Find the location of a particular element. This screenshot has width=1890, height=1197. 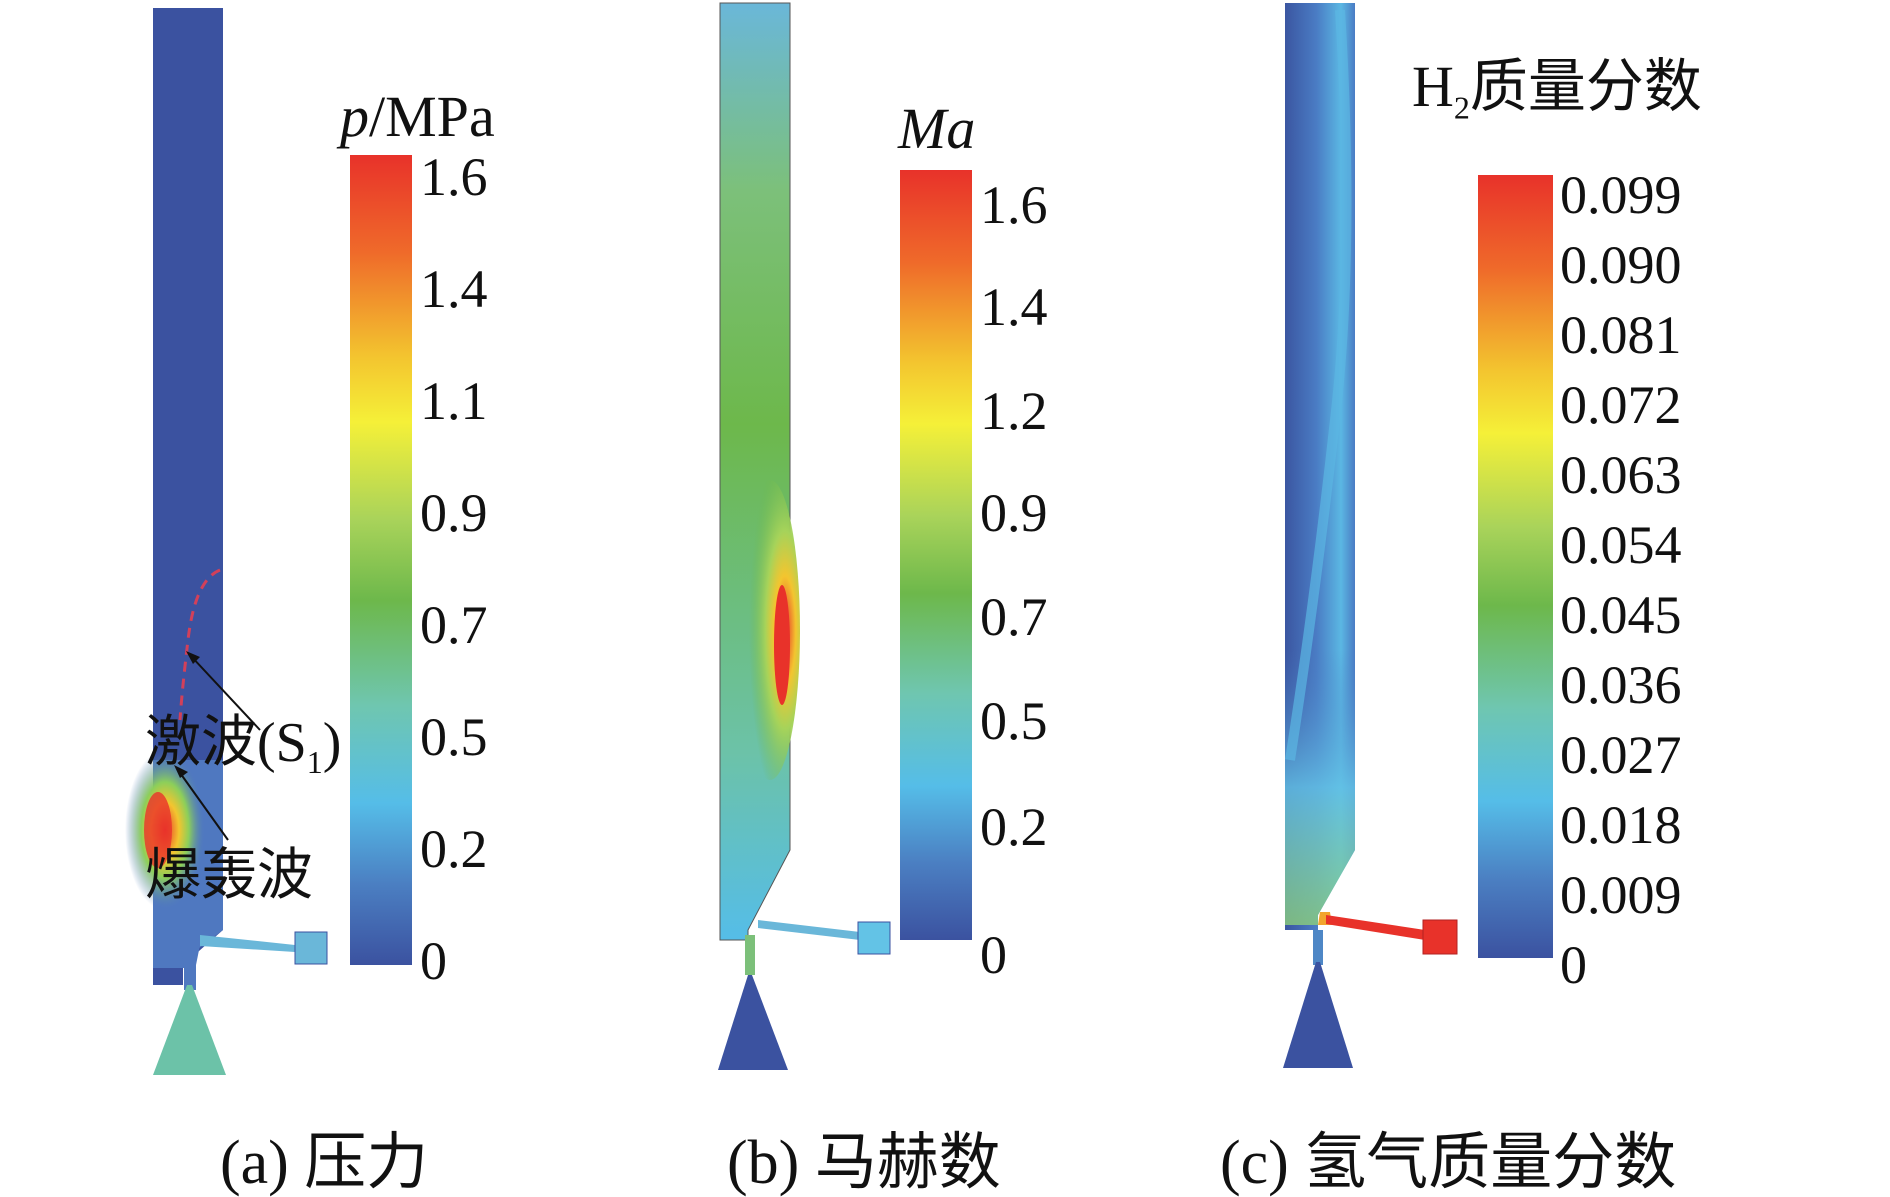

colorbar-tick: 0.090 is located at coordinates (1621, 265).